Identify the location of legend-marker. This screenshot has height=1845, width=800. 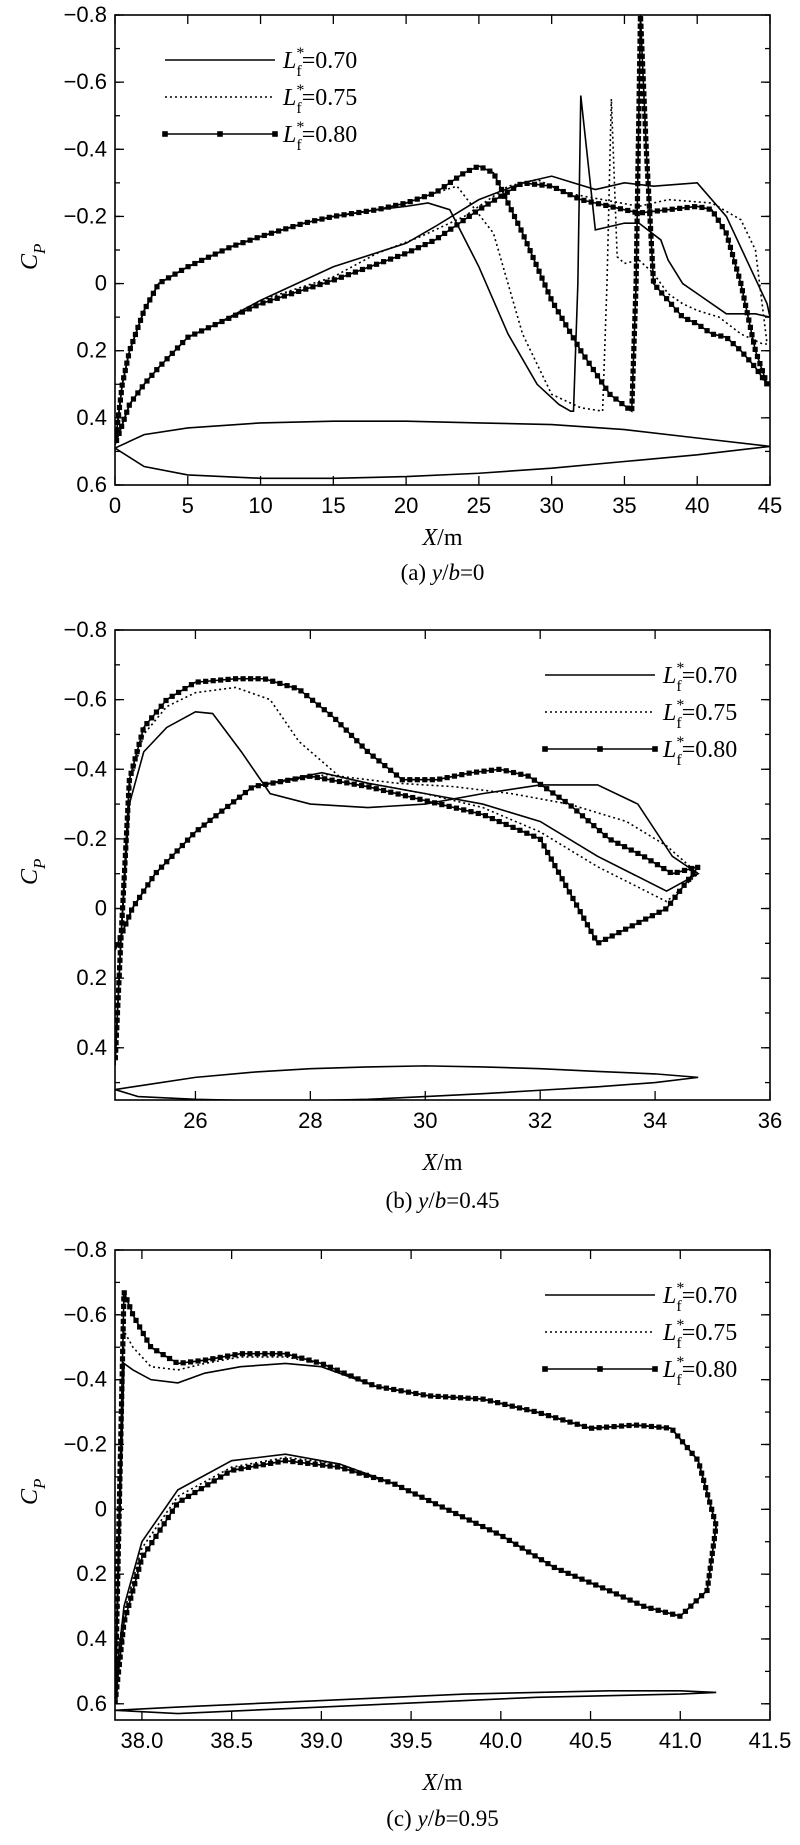
(545, 1369).